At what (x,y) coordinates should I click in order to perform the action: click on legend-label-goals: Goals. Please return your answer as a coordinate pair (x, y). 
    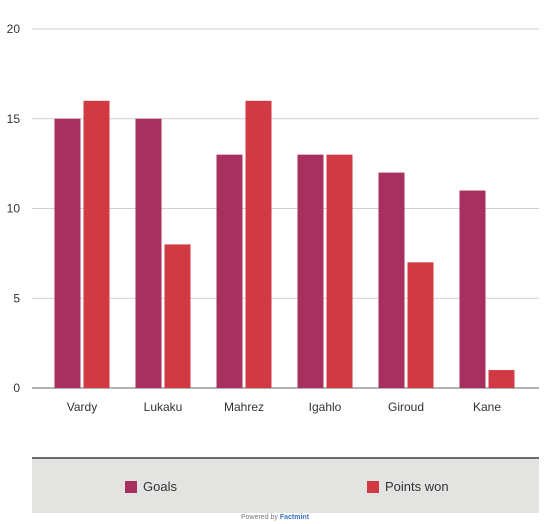
    Looking at the image, I should click on (160, 486).